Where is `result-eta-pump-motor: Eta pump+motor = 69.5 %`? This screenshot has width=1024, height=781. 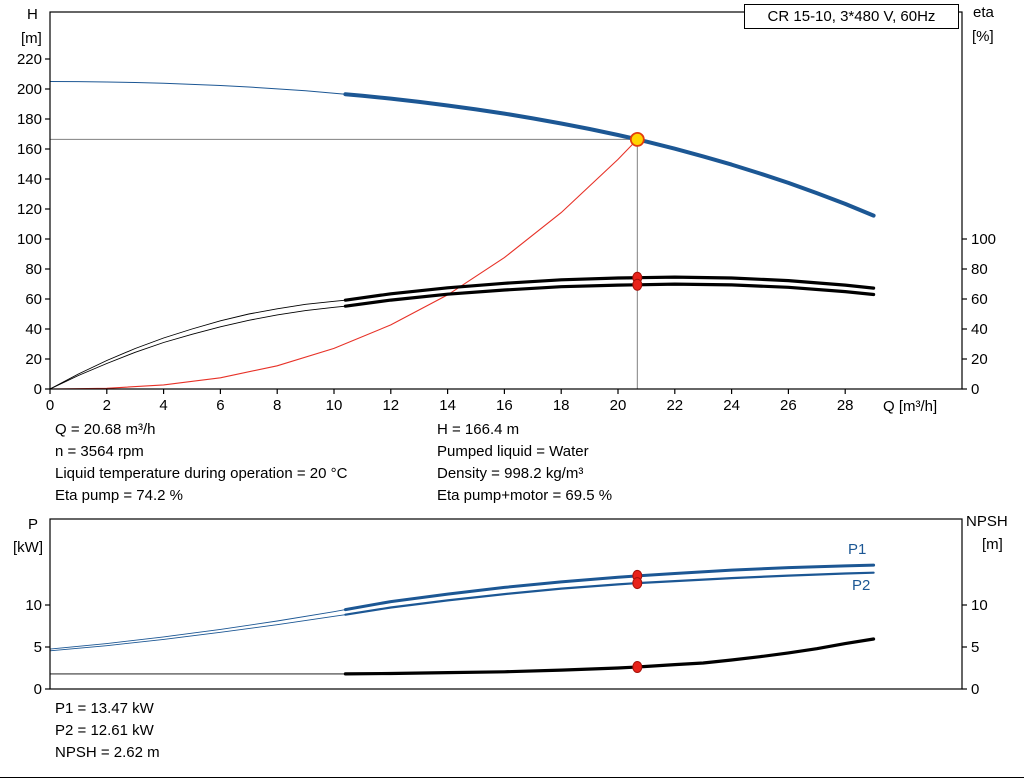 result-eta-pump-motor: Eta pump+motor = 69.5 % is located at coordinates (525, 495).